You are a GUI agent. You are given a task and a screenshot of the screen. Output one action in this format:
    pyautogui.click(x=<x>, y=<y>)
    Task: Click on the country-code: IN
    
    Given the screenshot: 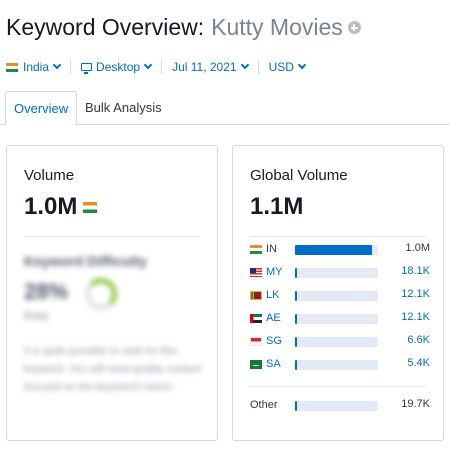 What is the action you would take?
    pyautogui.click(x=271, y=249)
    